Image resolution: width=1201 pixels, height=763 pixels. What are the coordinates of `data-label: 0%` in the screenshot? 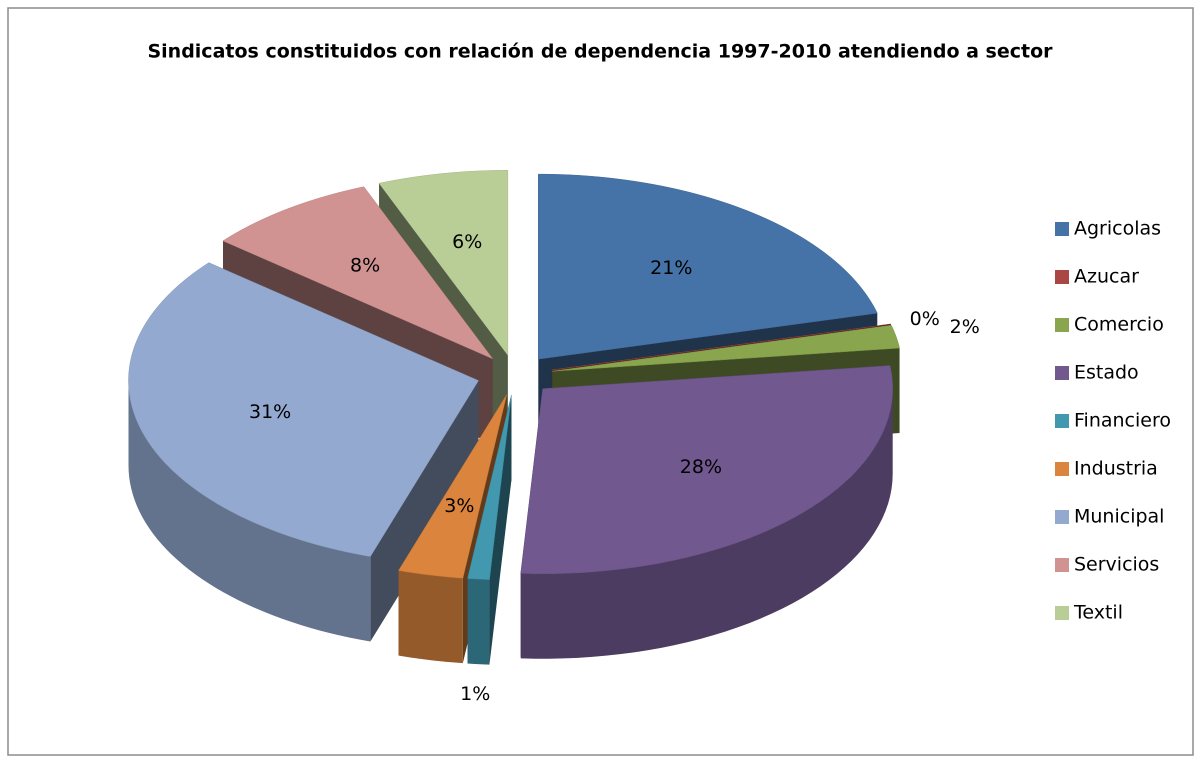 It's located at (925, 319).